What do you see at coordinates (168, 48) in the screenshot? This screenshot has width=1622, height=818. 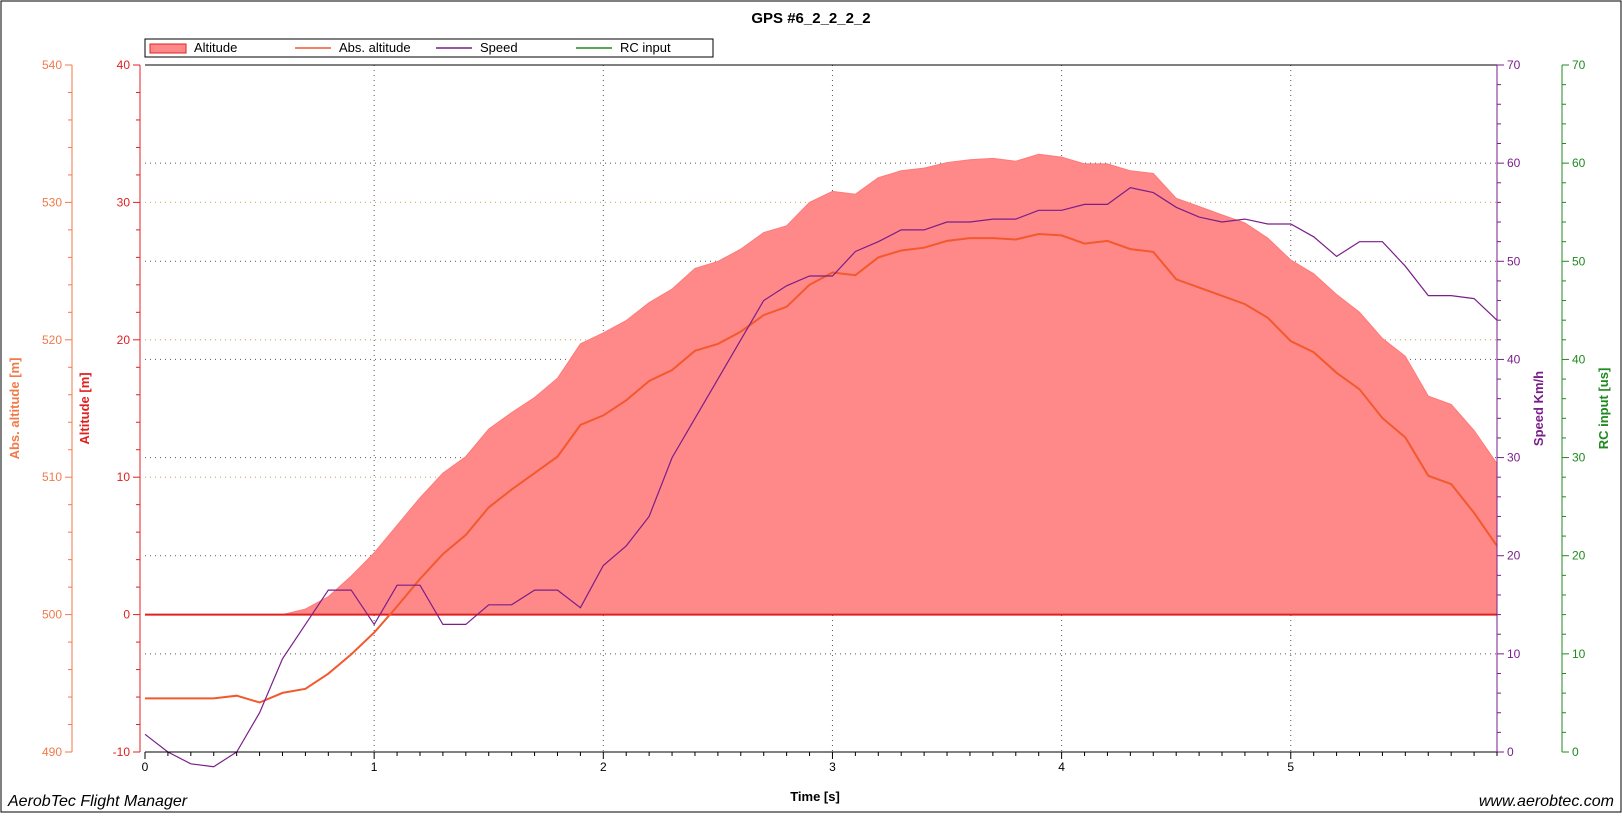 I see `legend-swatch-altitude` at bounding box center [168, 48].